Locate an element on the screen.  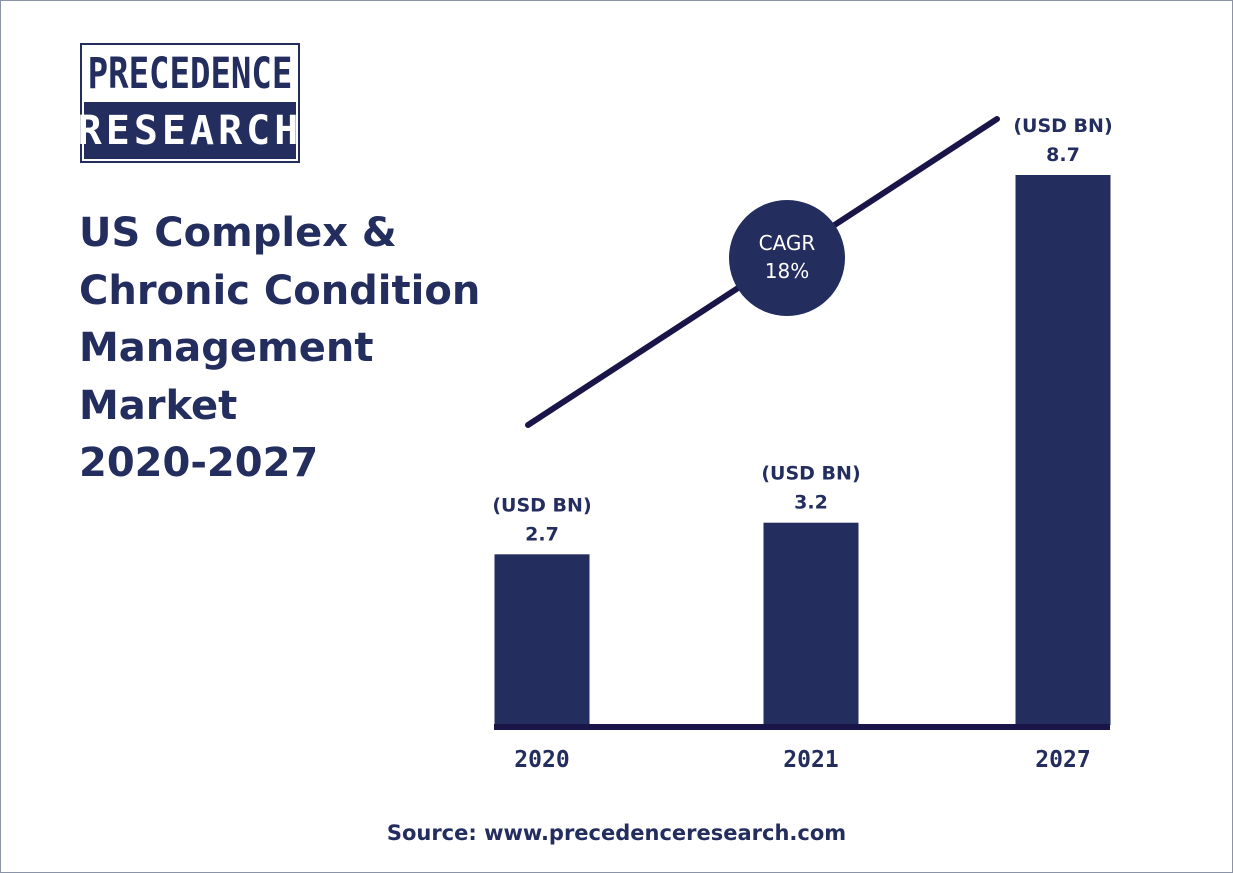
bar-2020 is located at coordinates (542, 639).